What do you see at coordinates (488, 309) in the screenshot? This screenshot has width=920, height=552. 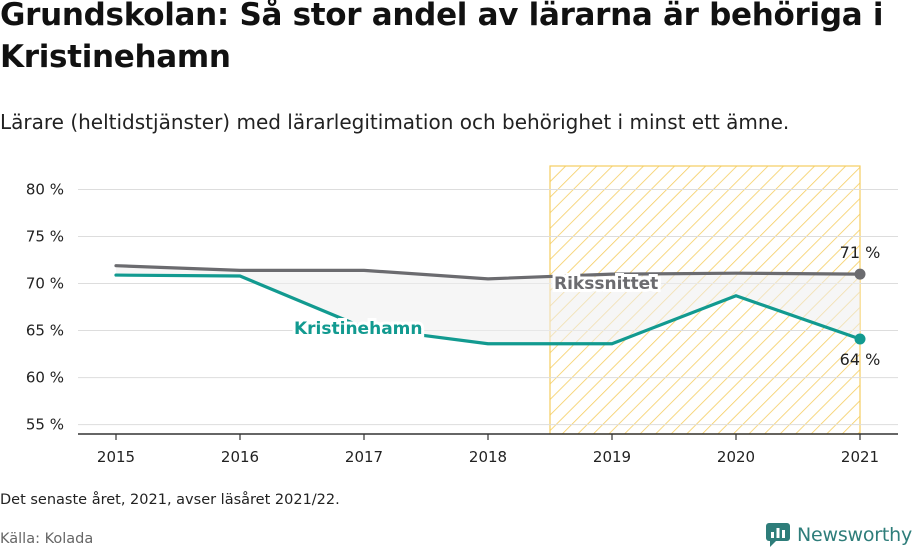 I see `series-line-kristinehamn` at bounding box center [488, 309].